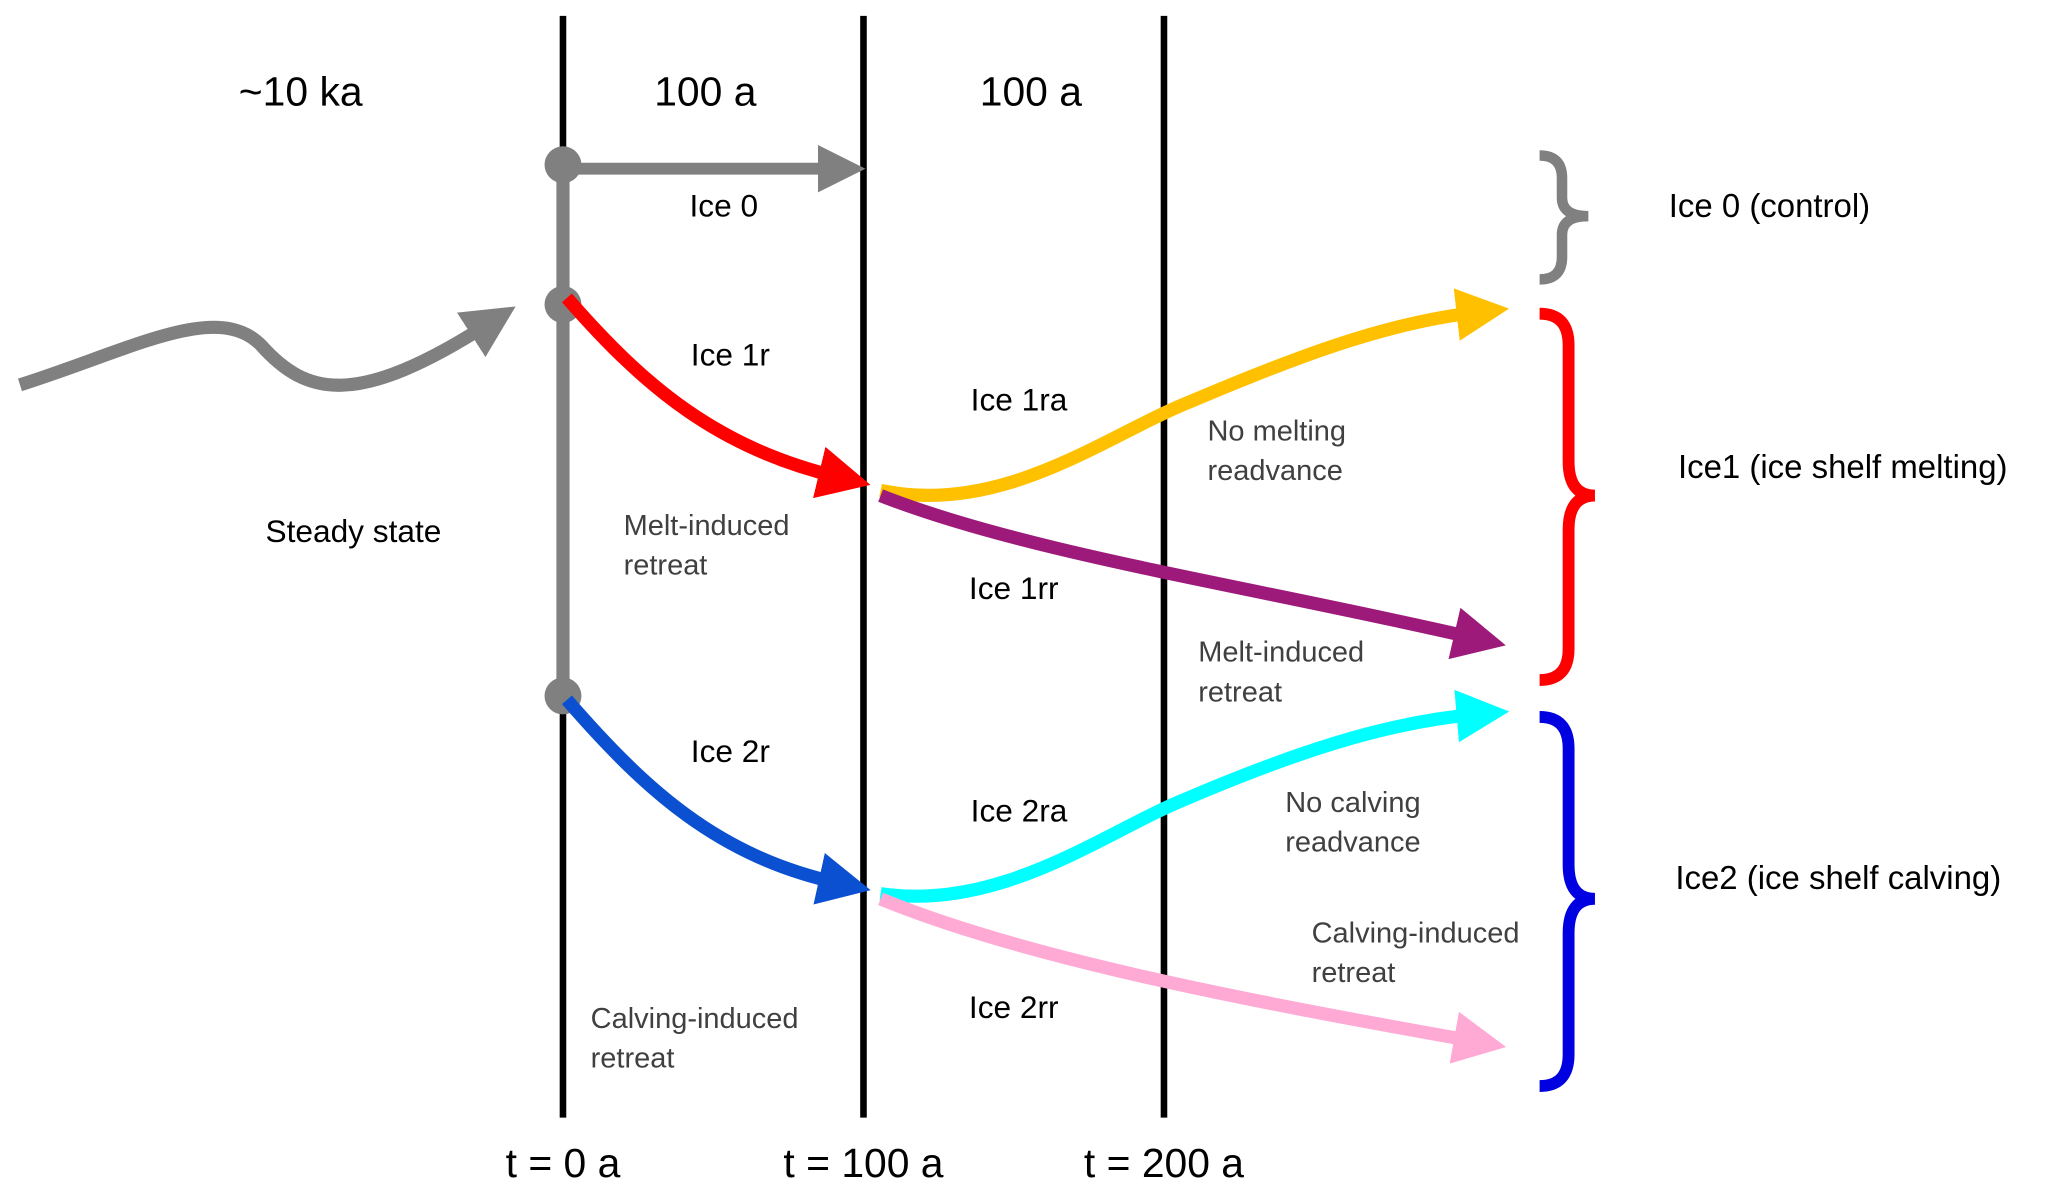  I want to click on group-label: Ice1 (ice shelf melting), so click(1843, 466).